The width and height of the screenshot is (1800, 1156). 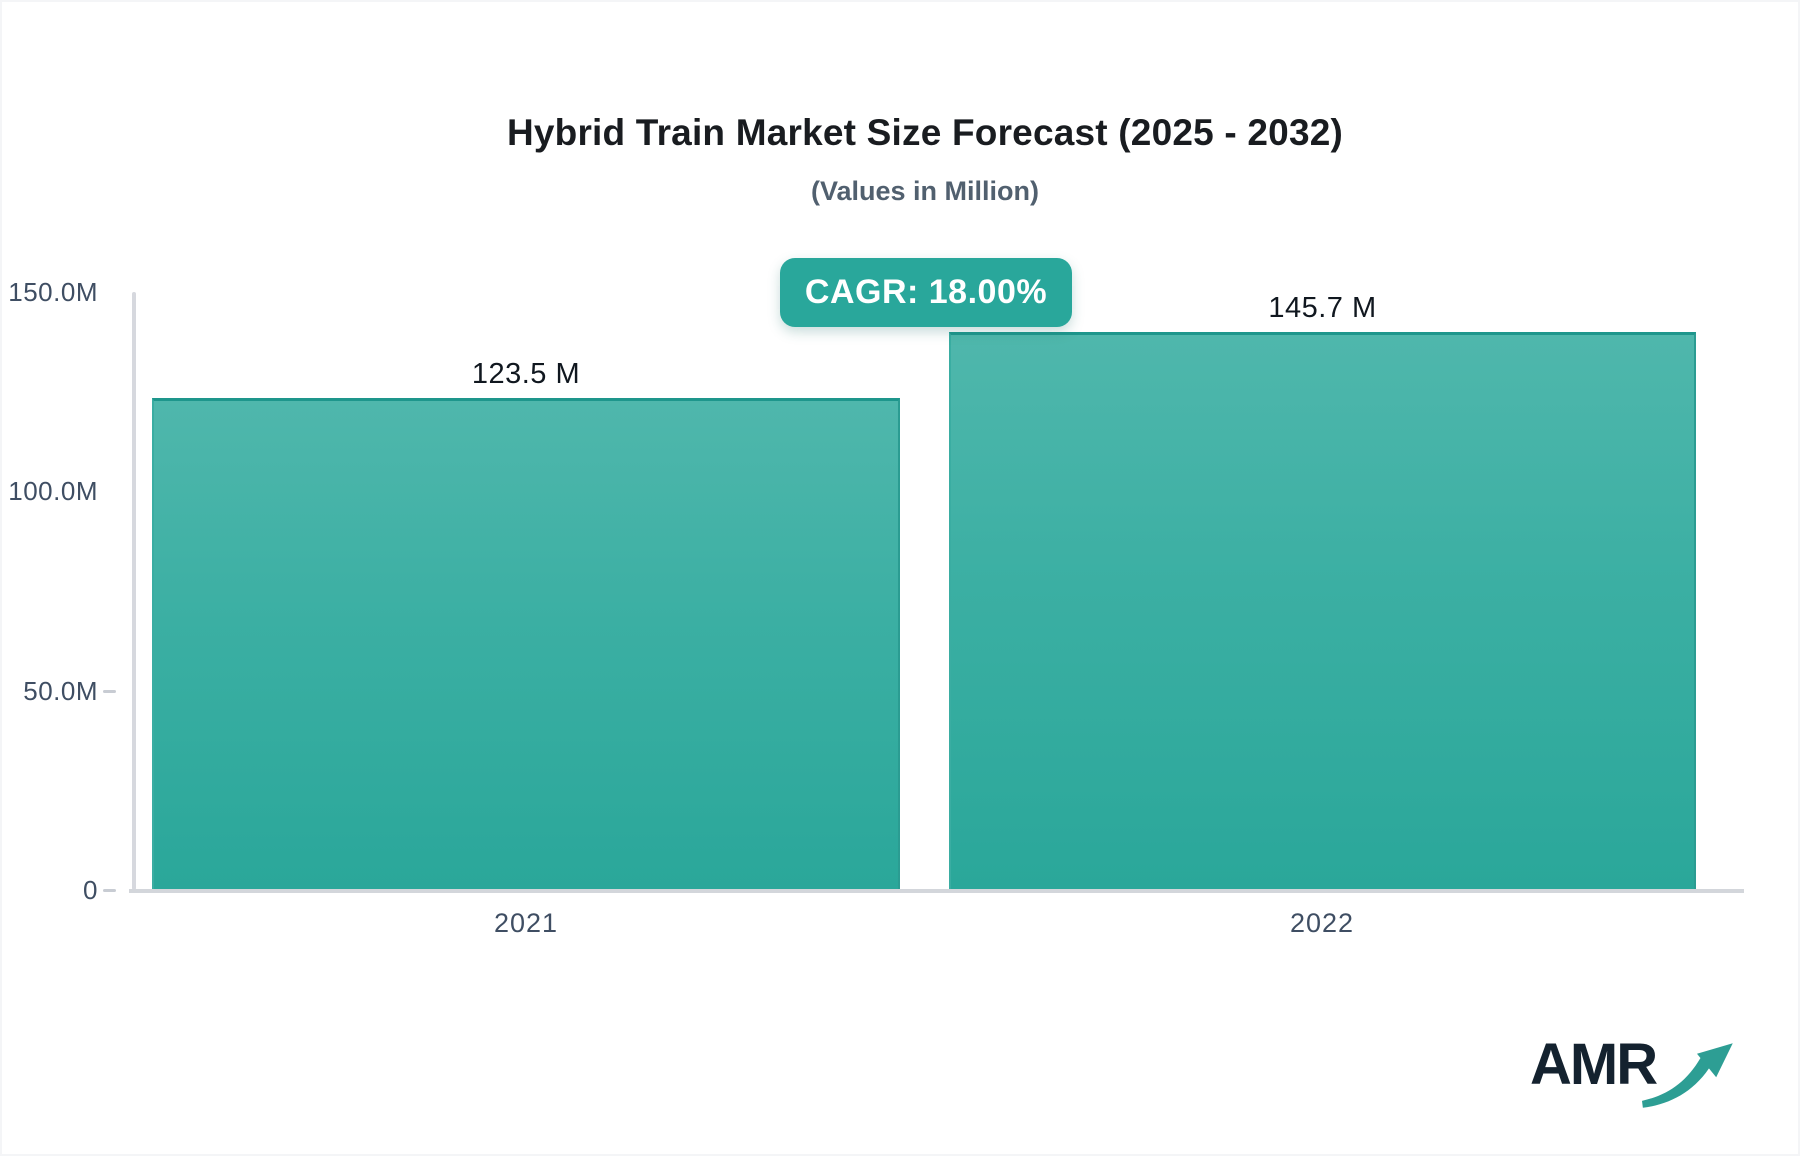 I want to click on growth-arrow-icon, so click(x=1690, y=1081).